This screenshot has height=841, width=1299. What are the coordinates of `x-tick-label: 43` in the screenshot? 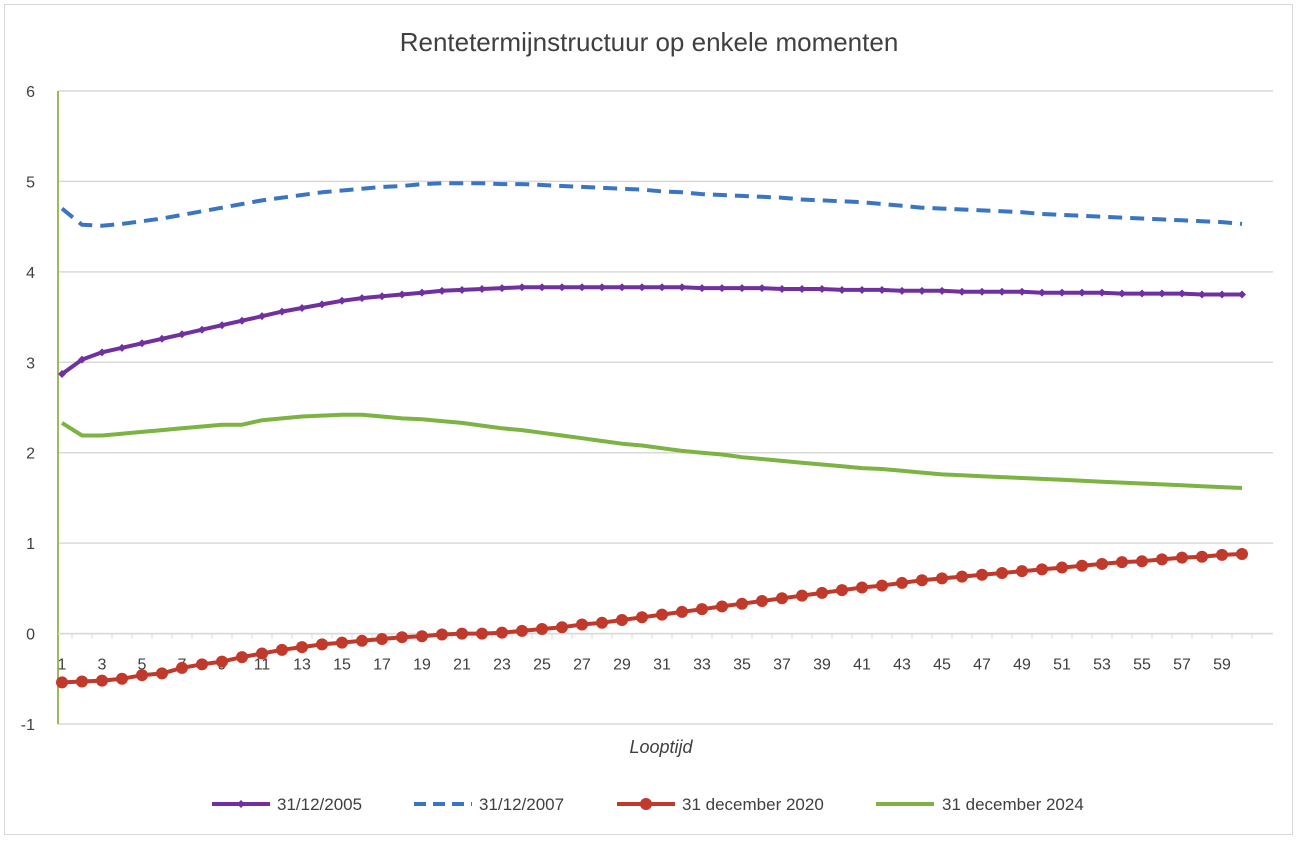 It's located at (902, 665).